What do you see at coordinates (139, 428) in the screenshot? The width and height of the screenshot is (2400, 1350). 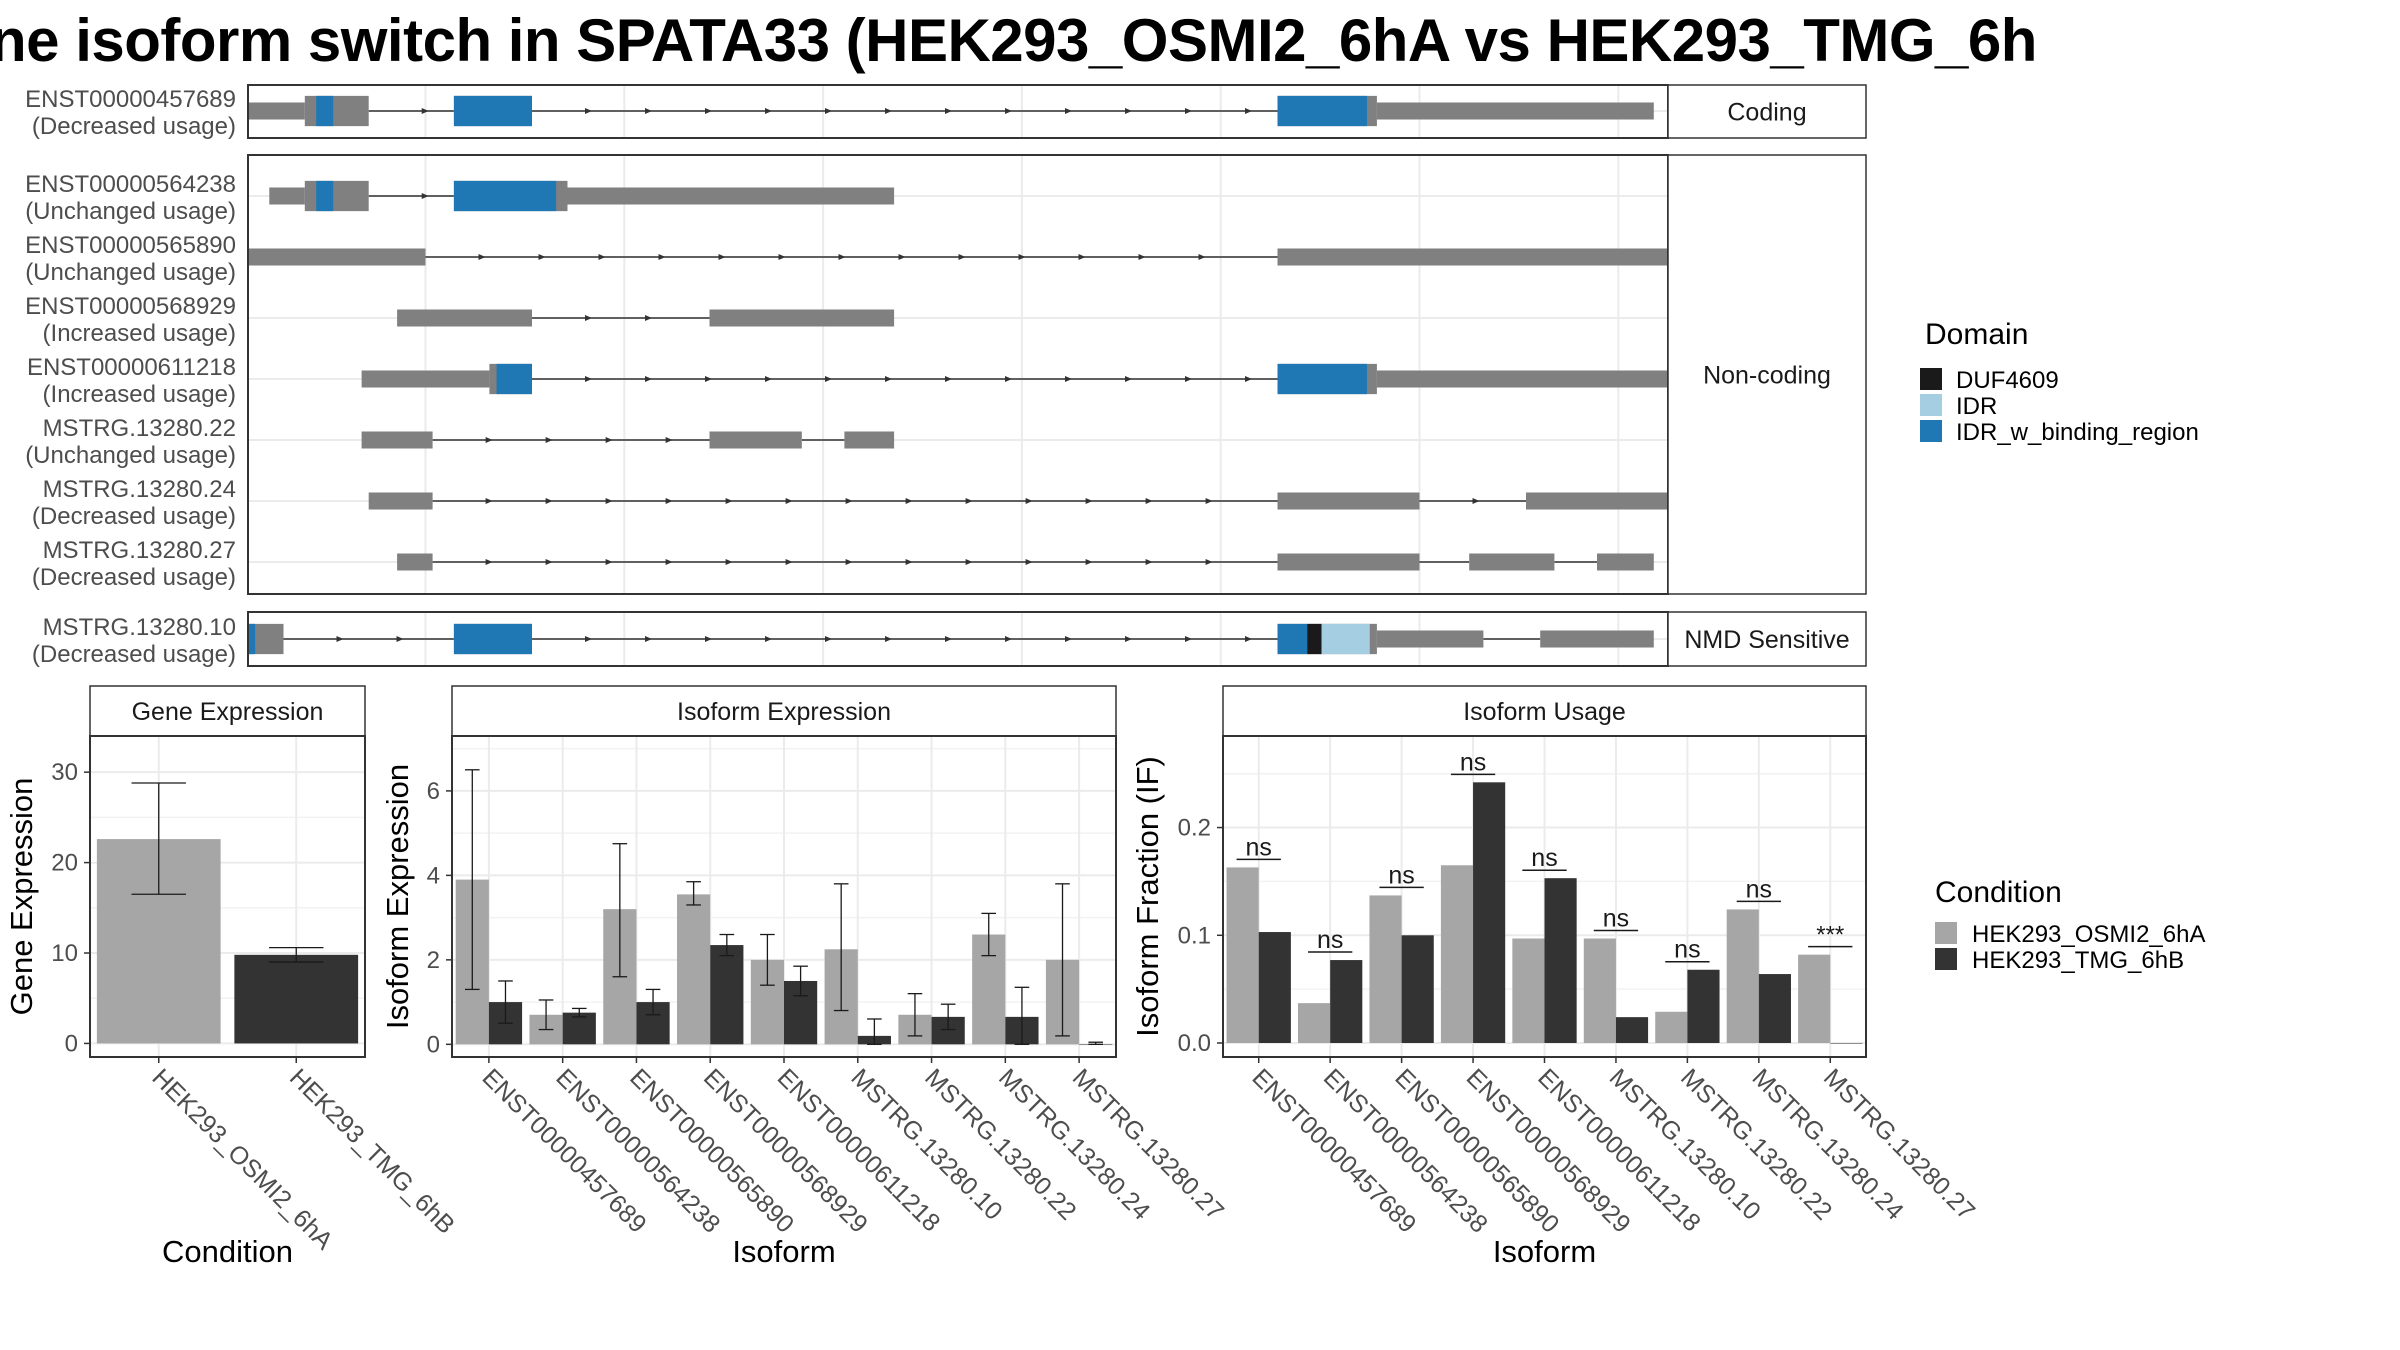 I see `transcript-id-label: MSTRG.13280.22` at bounding box center [139, 428].